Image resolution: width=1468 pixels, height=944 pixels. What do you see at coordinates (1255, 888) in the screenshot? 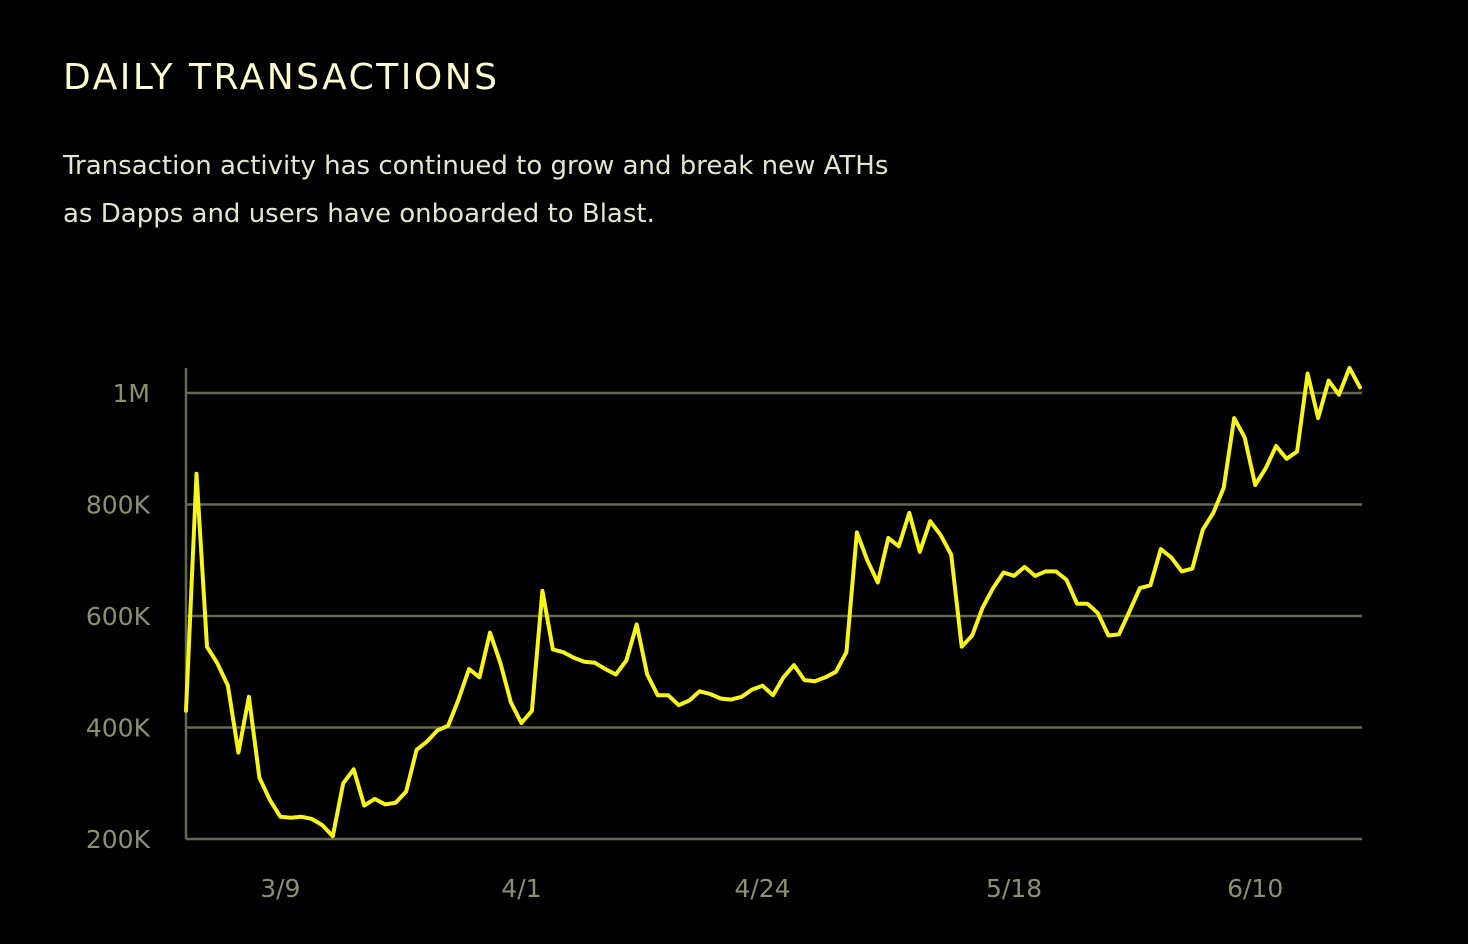
I see `x-tick-label: 6/10` at bounding box center [1255, 888].